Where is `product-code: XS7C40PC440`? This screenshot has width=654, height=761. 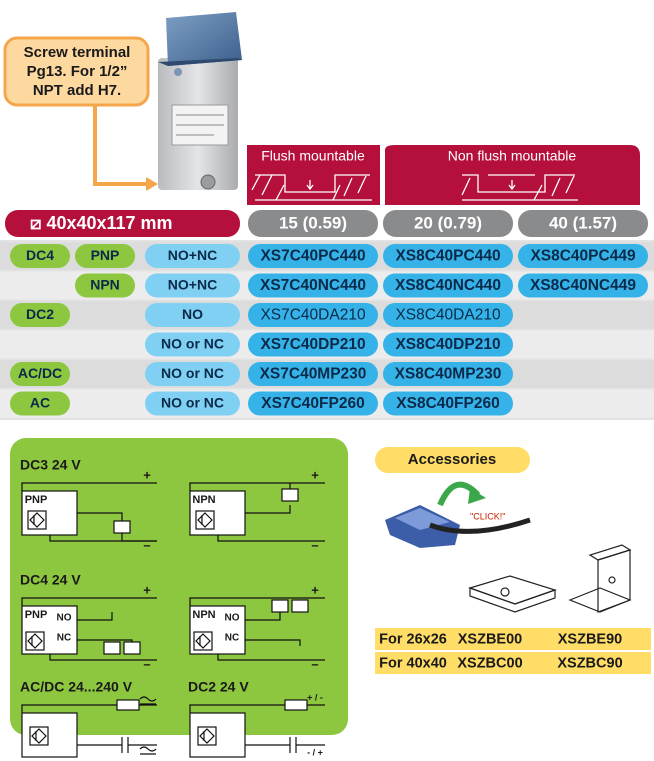 product-code: XS7C40PC440 is located at coordinates (312, 256).